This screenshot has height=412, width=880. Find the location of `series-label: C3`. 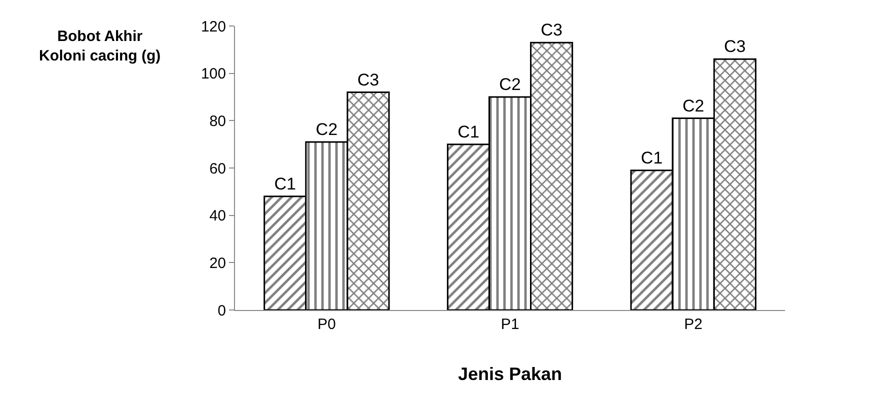

series-label: C3 is located at coordinates (368, 80).